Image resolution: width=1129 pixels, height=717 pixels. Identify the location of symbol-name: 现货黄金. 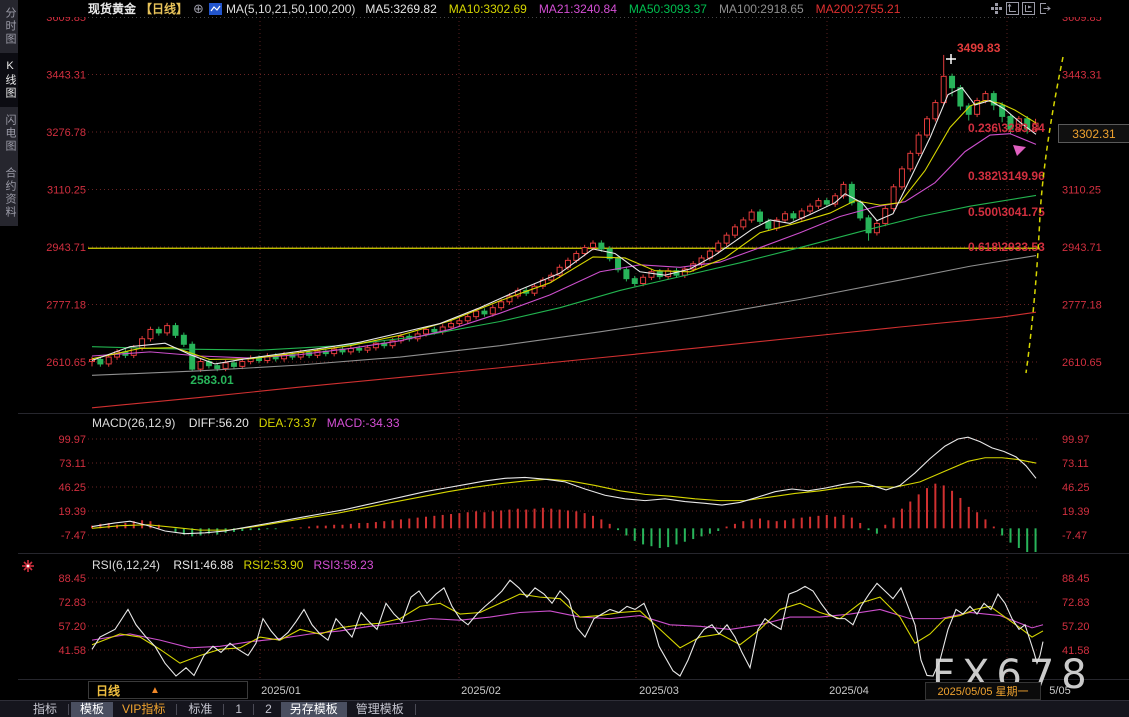
(112, 9).